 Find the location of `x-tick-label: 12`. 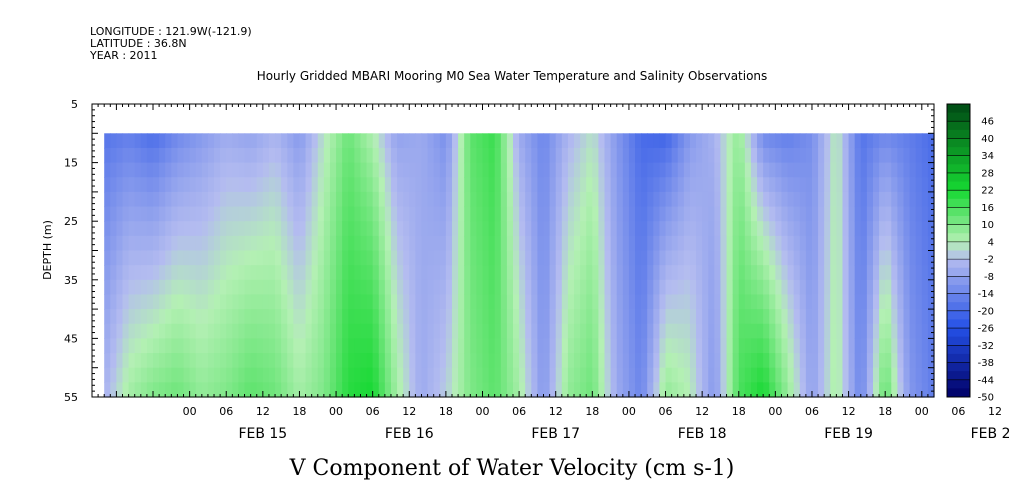

x-tick-label: 12 is located at coordinates (702, 411).